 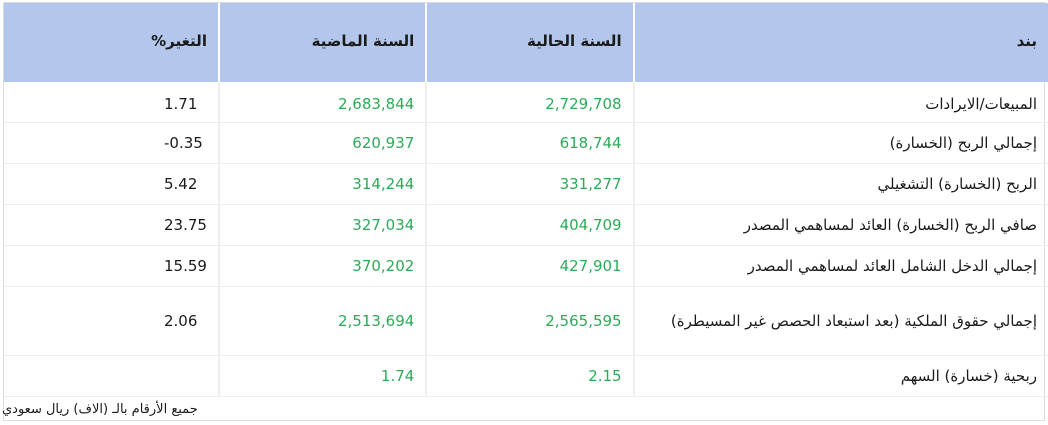 I want to click on row-item: الربح (الخسارة) التشغيلي, so click(x=840, y=184).